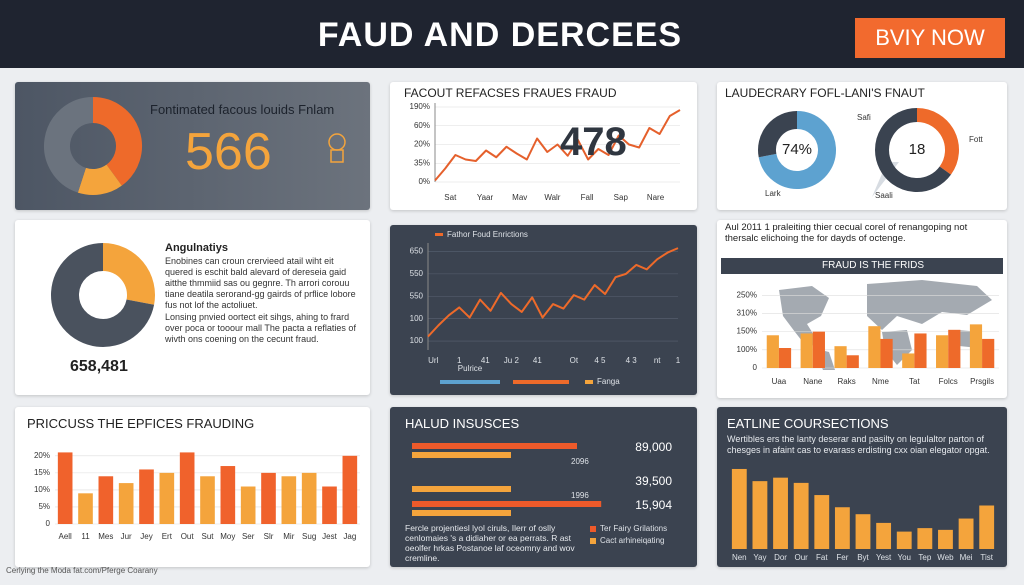  Describe the element at coordinates (337, 148) in the screenshot. I see `icon` at that location.